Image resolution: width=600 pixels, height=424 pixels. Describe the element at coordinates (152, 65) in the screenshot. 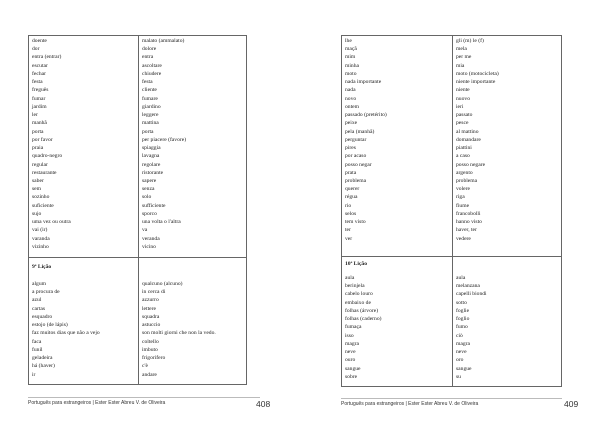

I see `vocab-entry: ascoltare` at that location.